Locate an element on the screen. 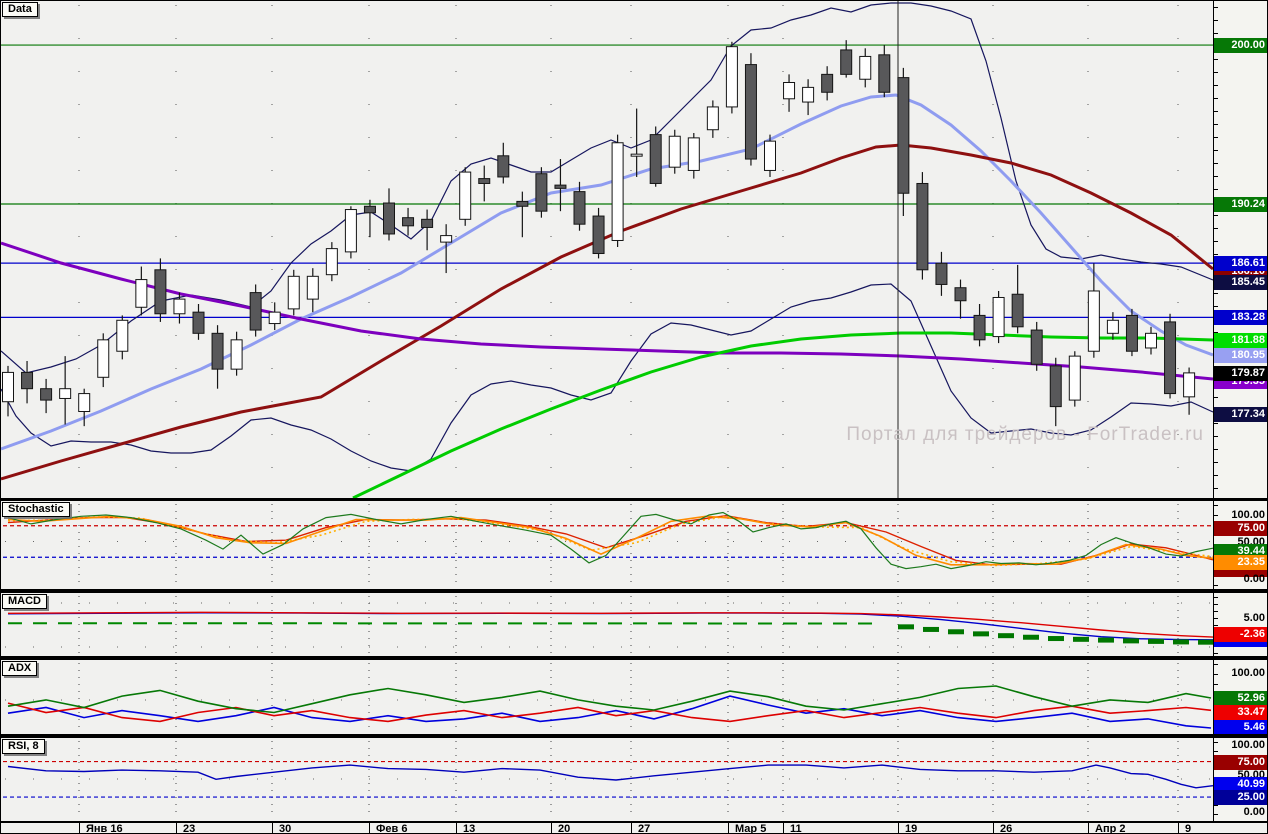  panel-title-rsi: RSI, 8 is located at coordinates (23, 746).